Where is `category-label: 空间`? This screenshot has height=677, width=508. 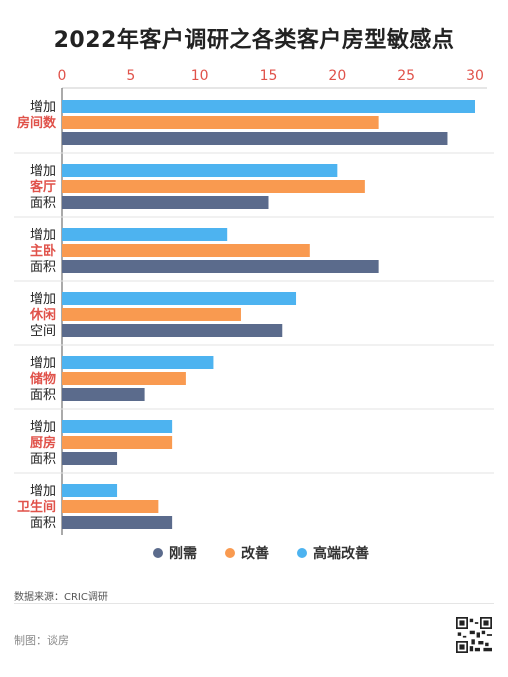
category-label: 空间 is located at coordinates (43, 331).